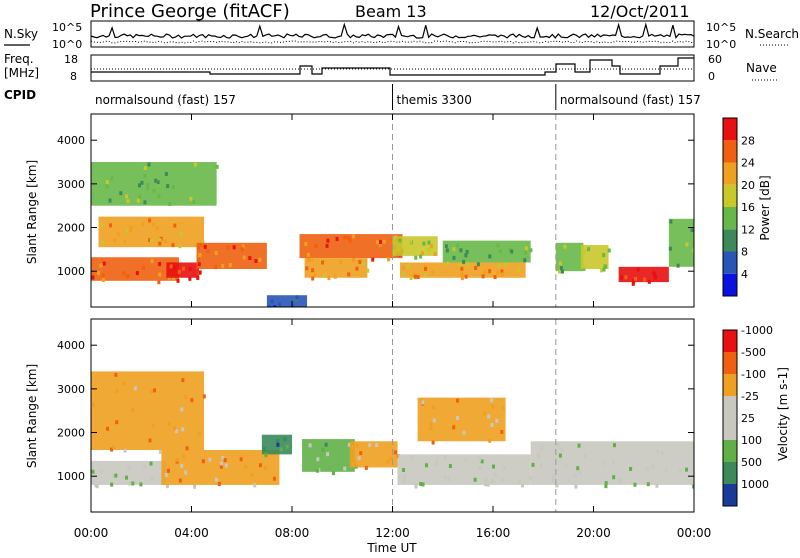  I want to click on freq-unit: [MHz], so click(21, 73).